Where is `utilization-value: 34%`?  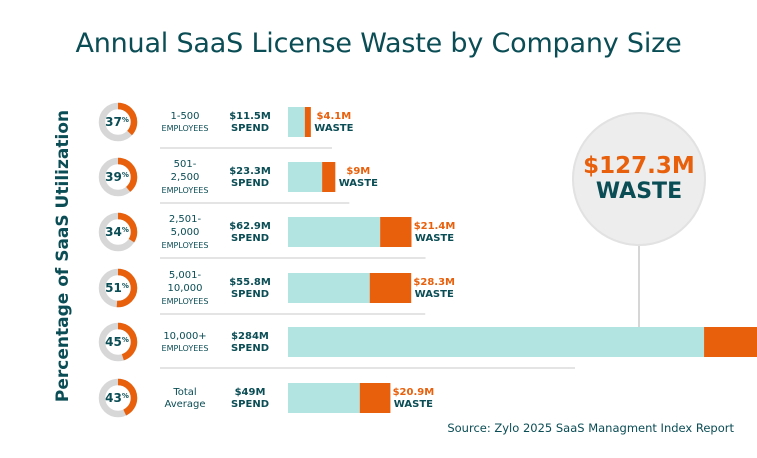 utilization-value: 34% is located at coordinates (117, 232).